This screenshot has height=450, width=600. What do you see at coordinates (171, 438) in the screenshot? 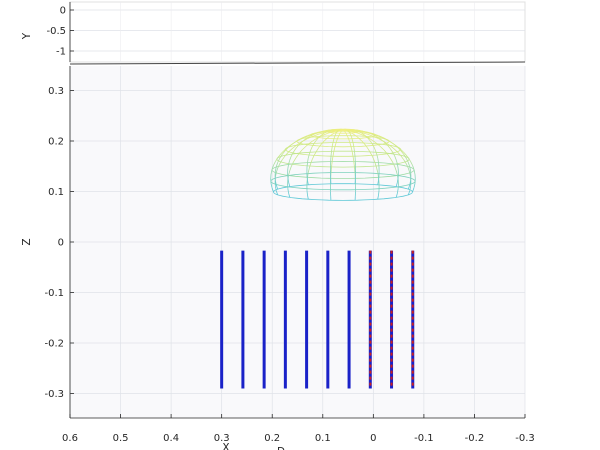
I see `x-tick-label: 0.4` at bounding box center [171, 438].